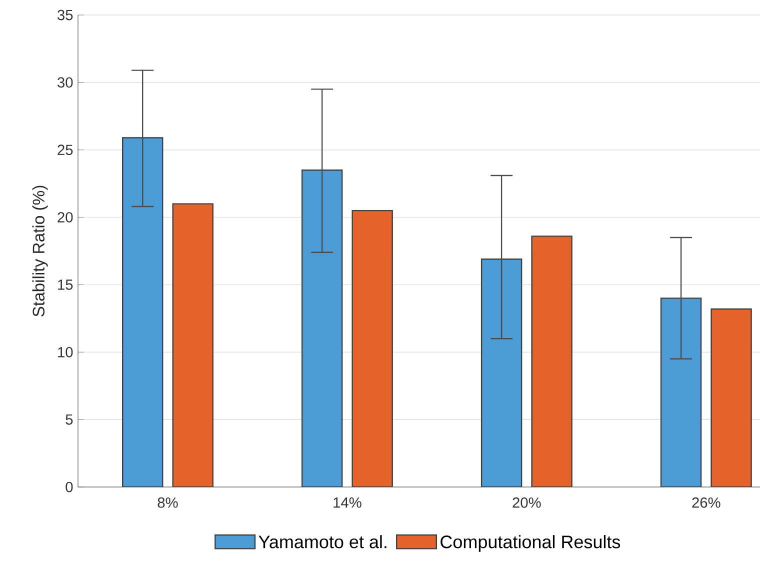  I want to click on y-tick-label: 35, so click(65, 15).